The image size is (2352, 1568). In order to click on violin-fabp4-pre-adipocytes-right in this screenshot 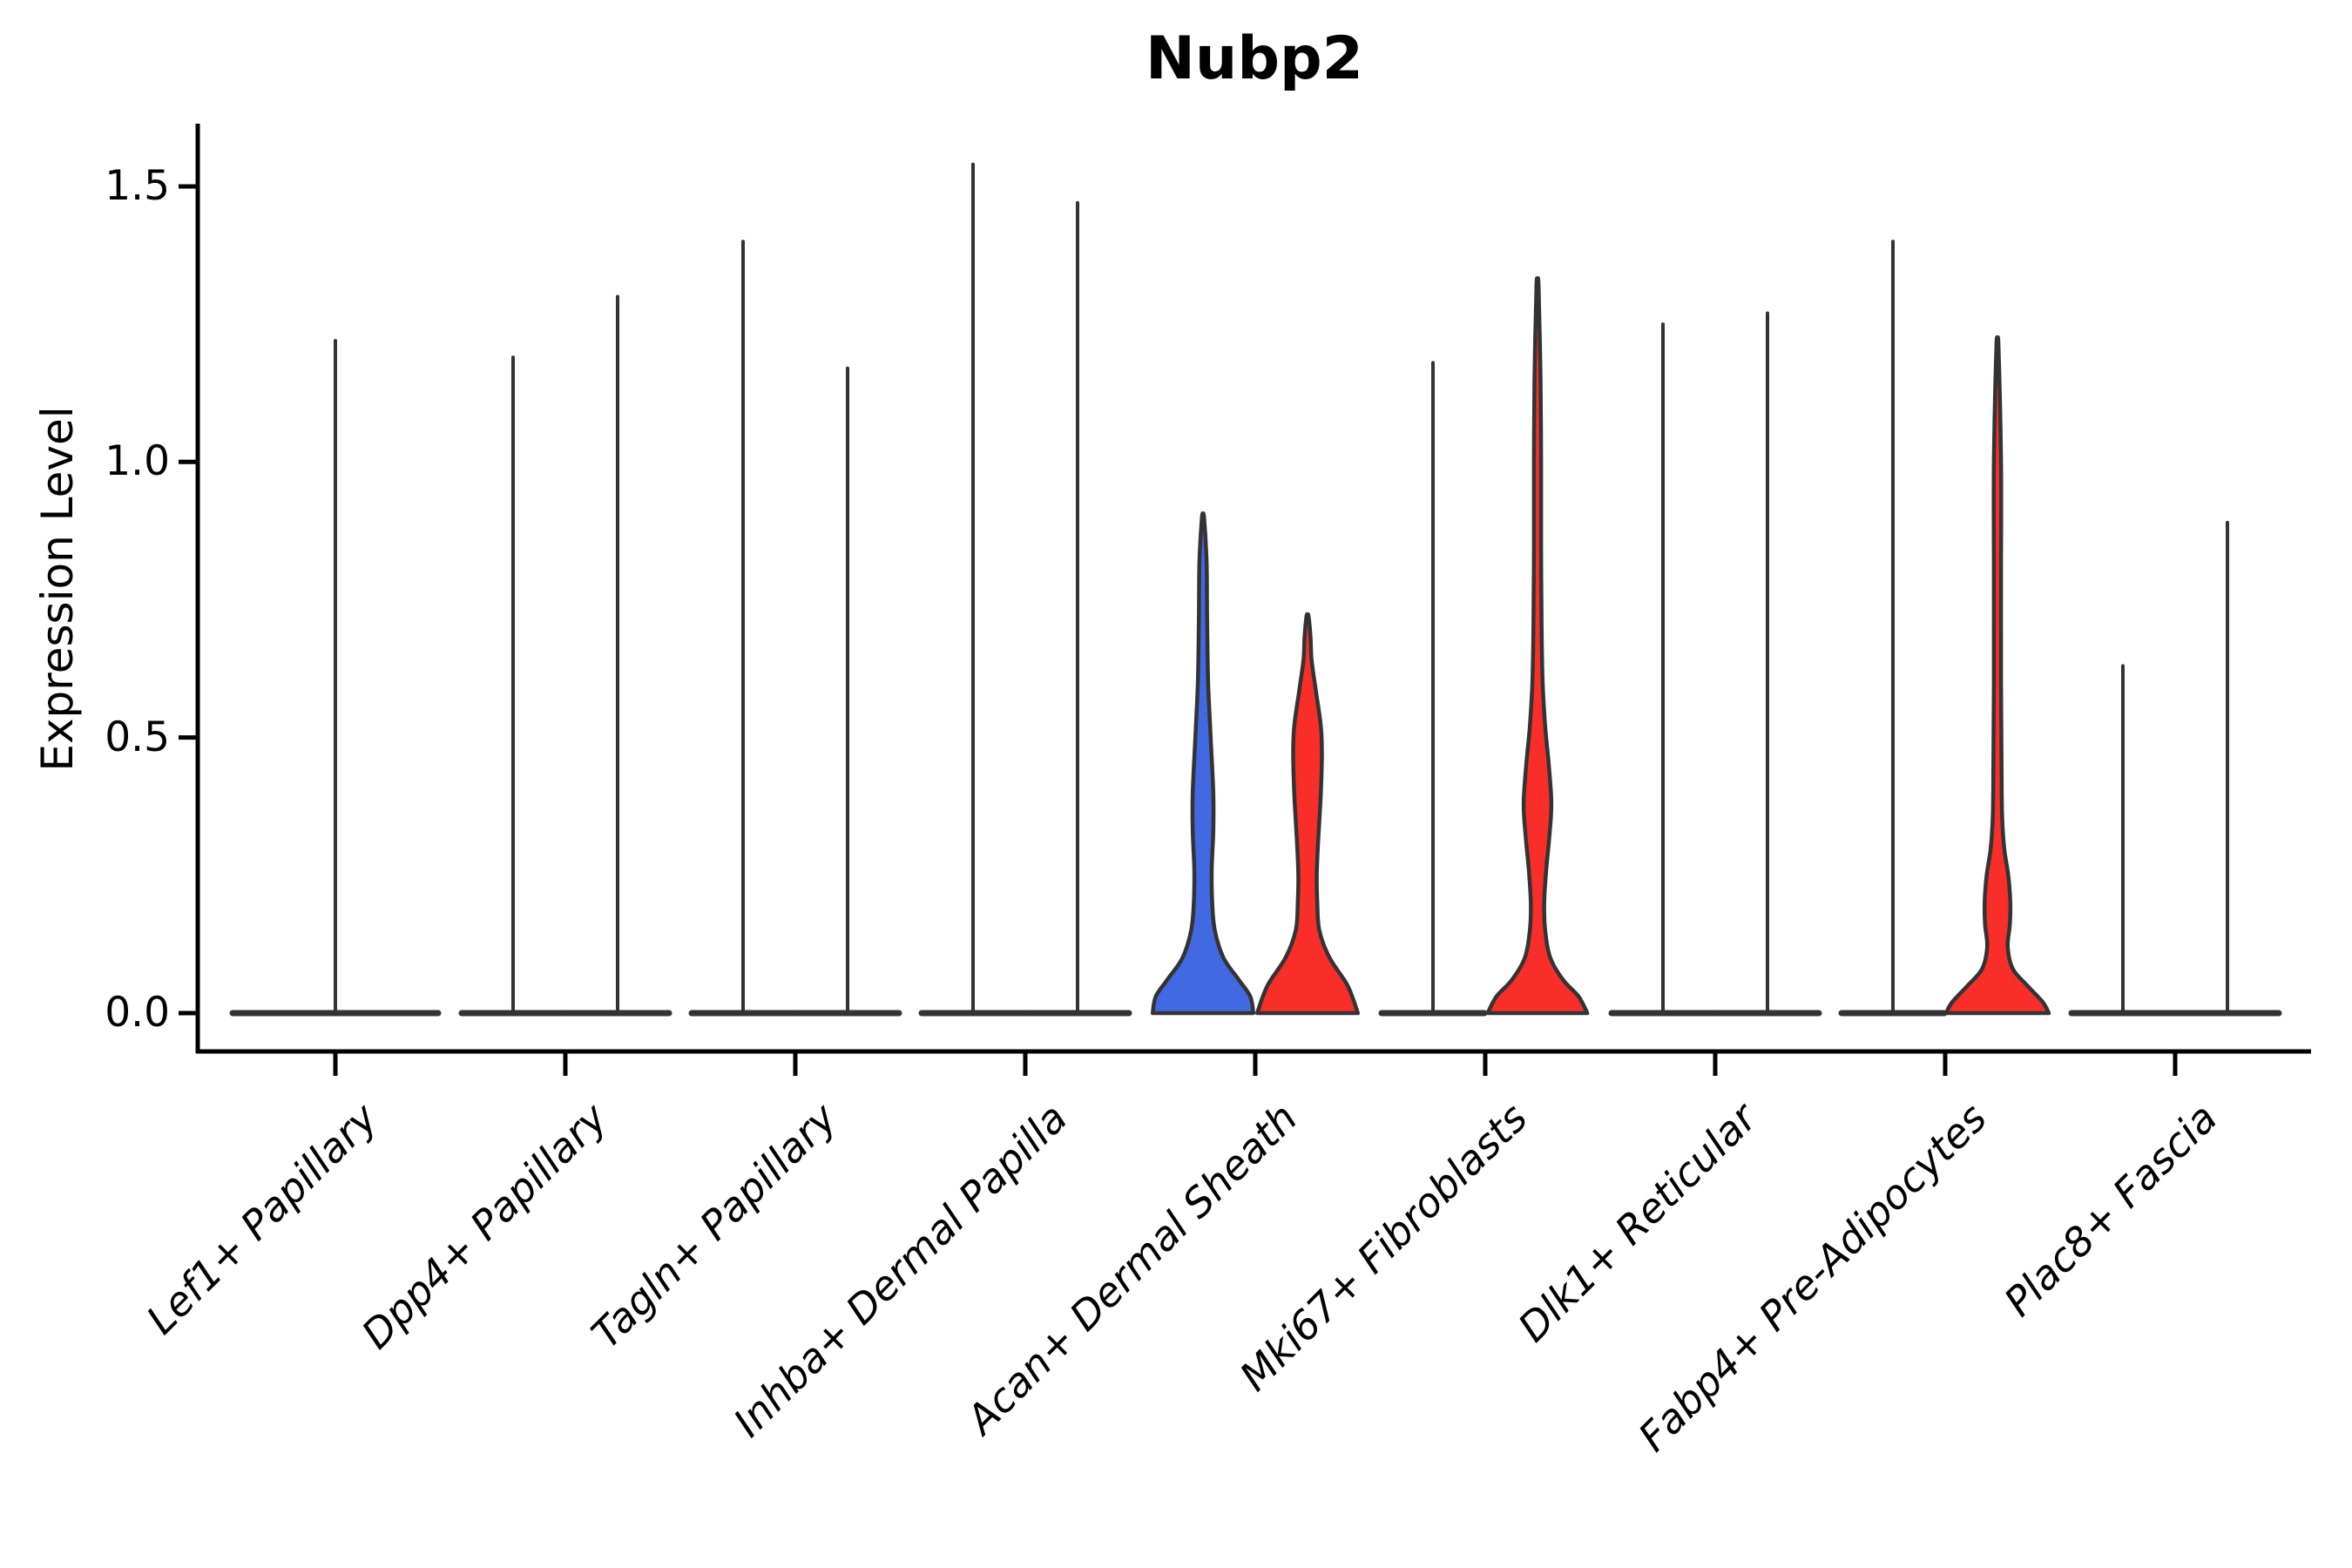, I will do `click(1997, 675)`.